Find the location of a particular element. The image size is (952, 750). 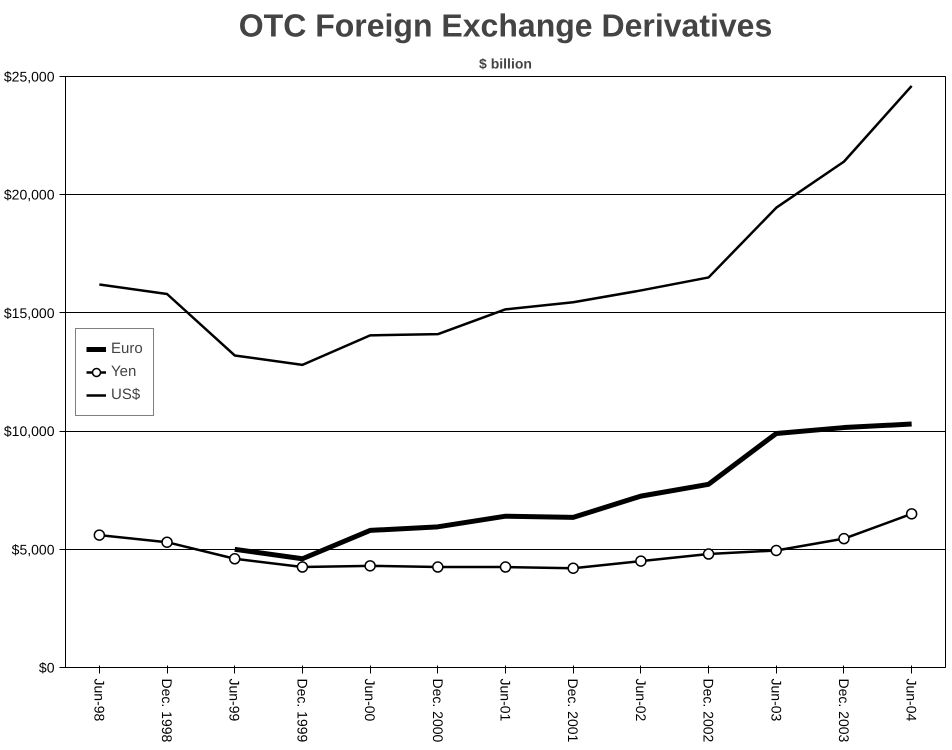

legend-label: US$ is located at coordinates (125, 394).